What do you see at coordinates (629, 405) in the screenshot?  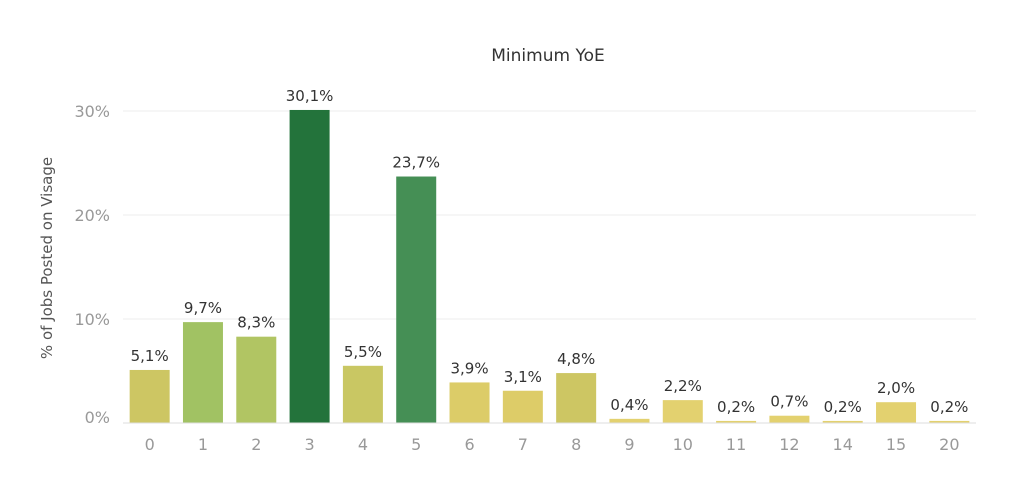 I see `data-label: 0,4%` at bounding box center [629, 405].